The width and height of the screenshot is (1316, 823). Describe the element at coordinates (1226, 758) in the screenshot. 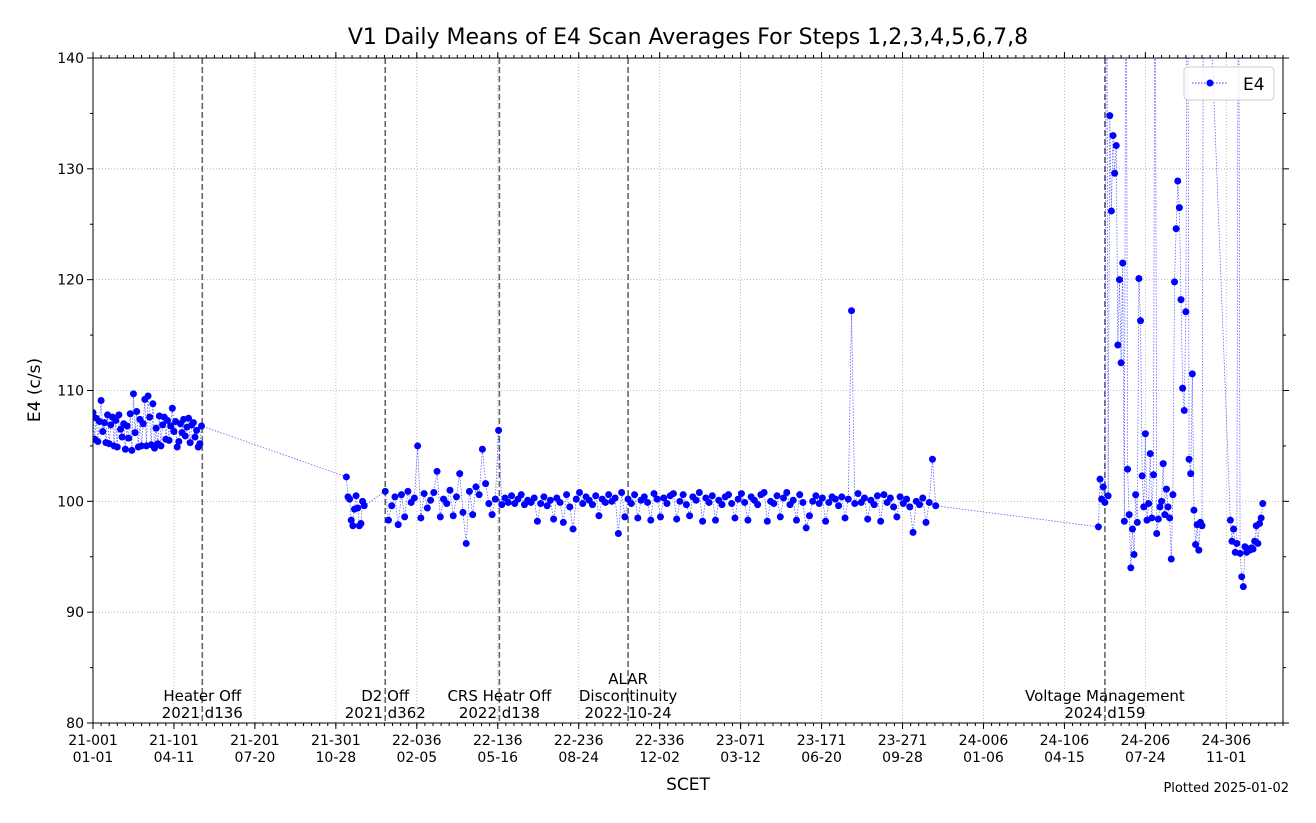

I see `x-tick-sublabel: 11-01` at that location.